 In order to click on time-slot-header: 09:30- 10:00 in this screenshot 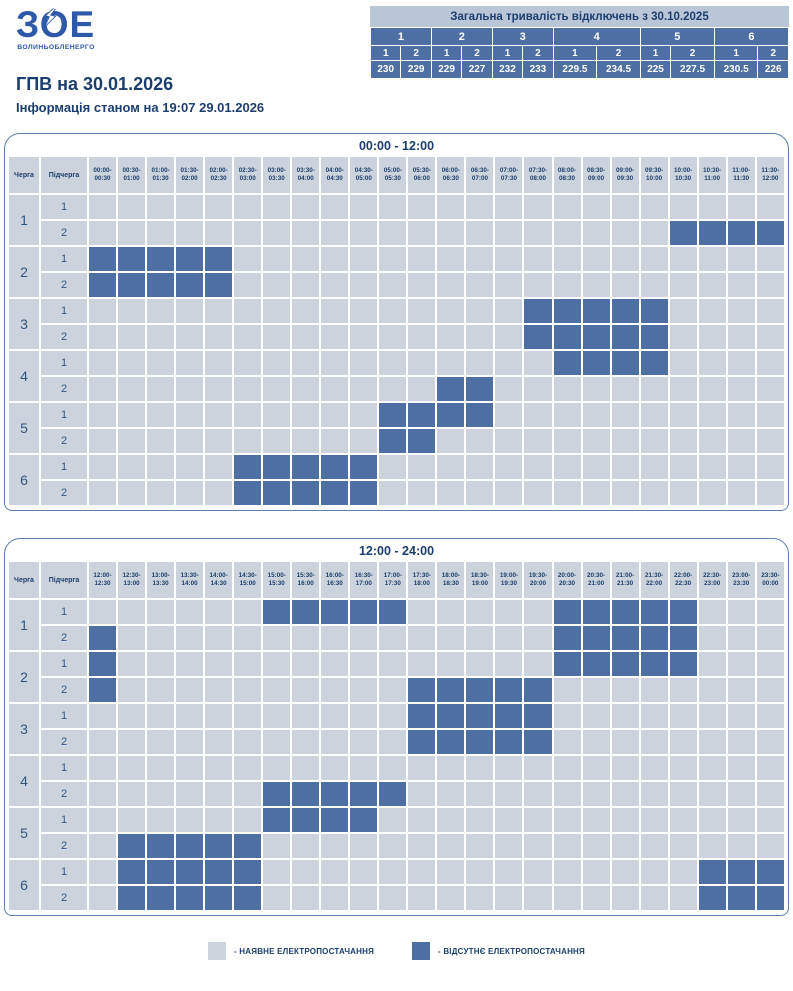, I will do `click(654, 175)`.